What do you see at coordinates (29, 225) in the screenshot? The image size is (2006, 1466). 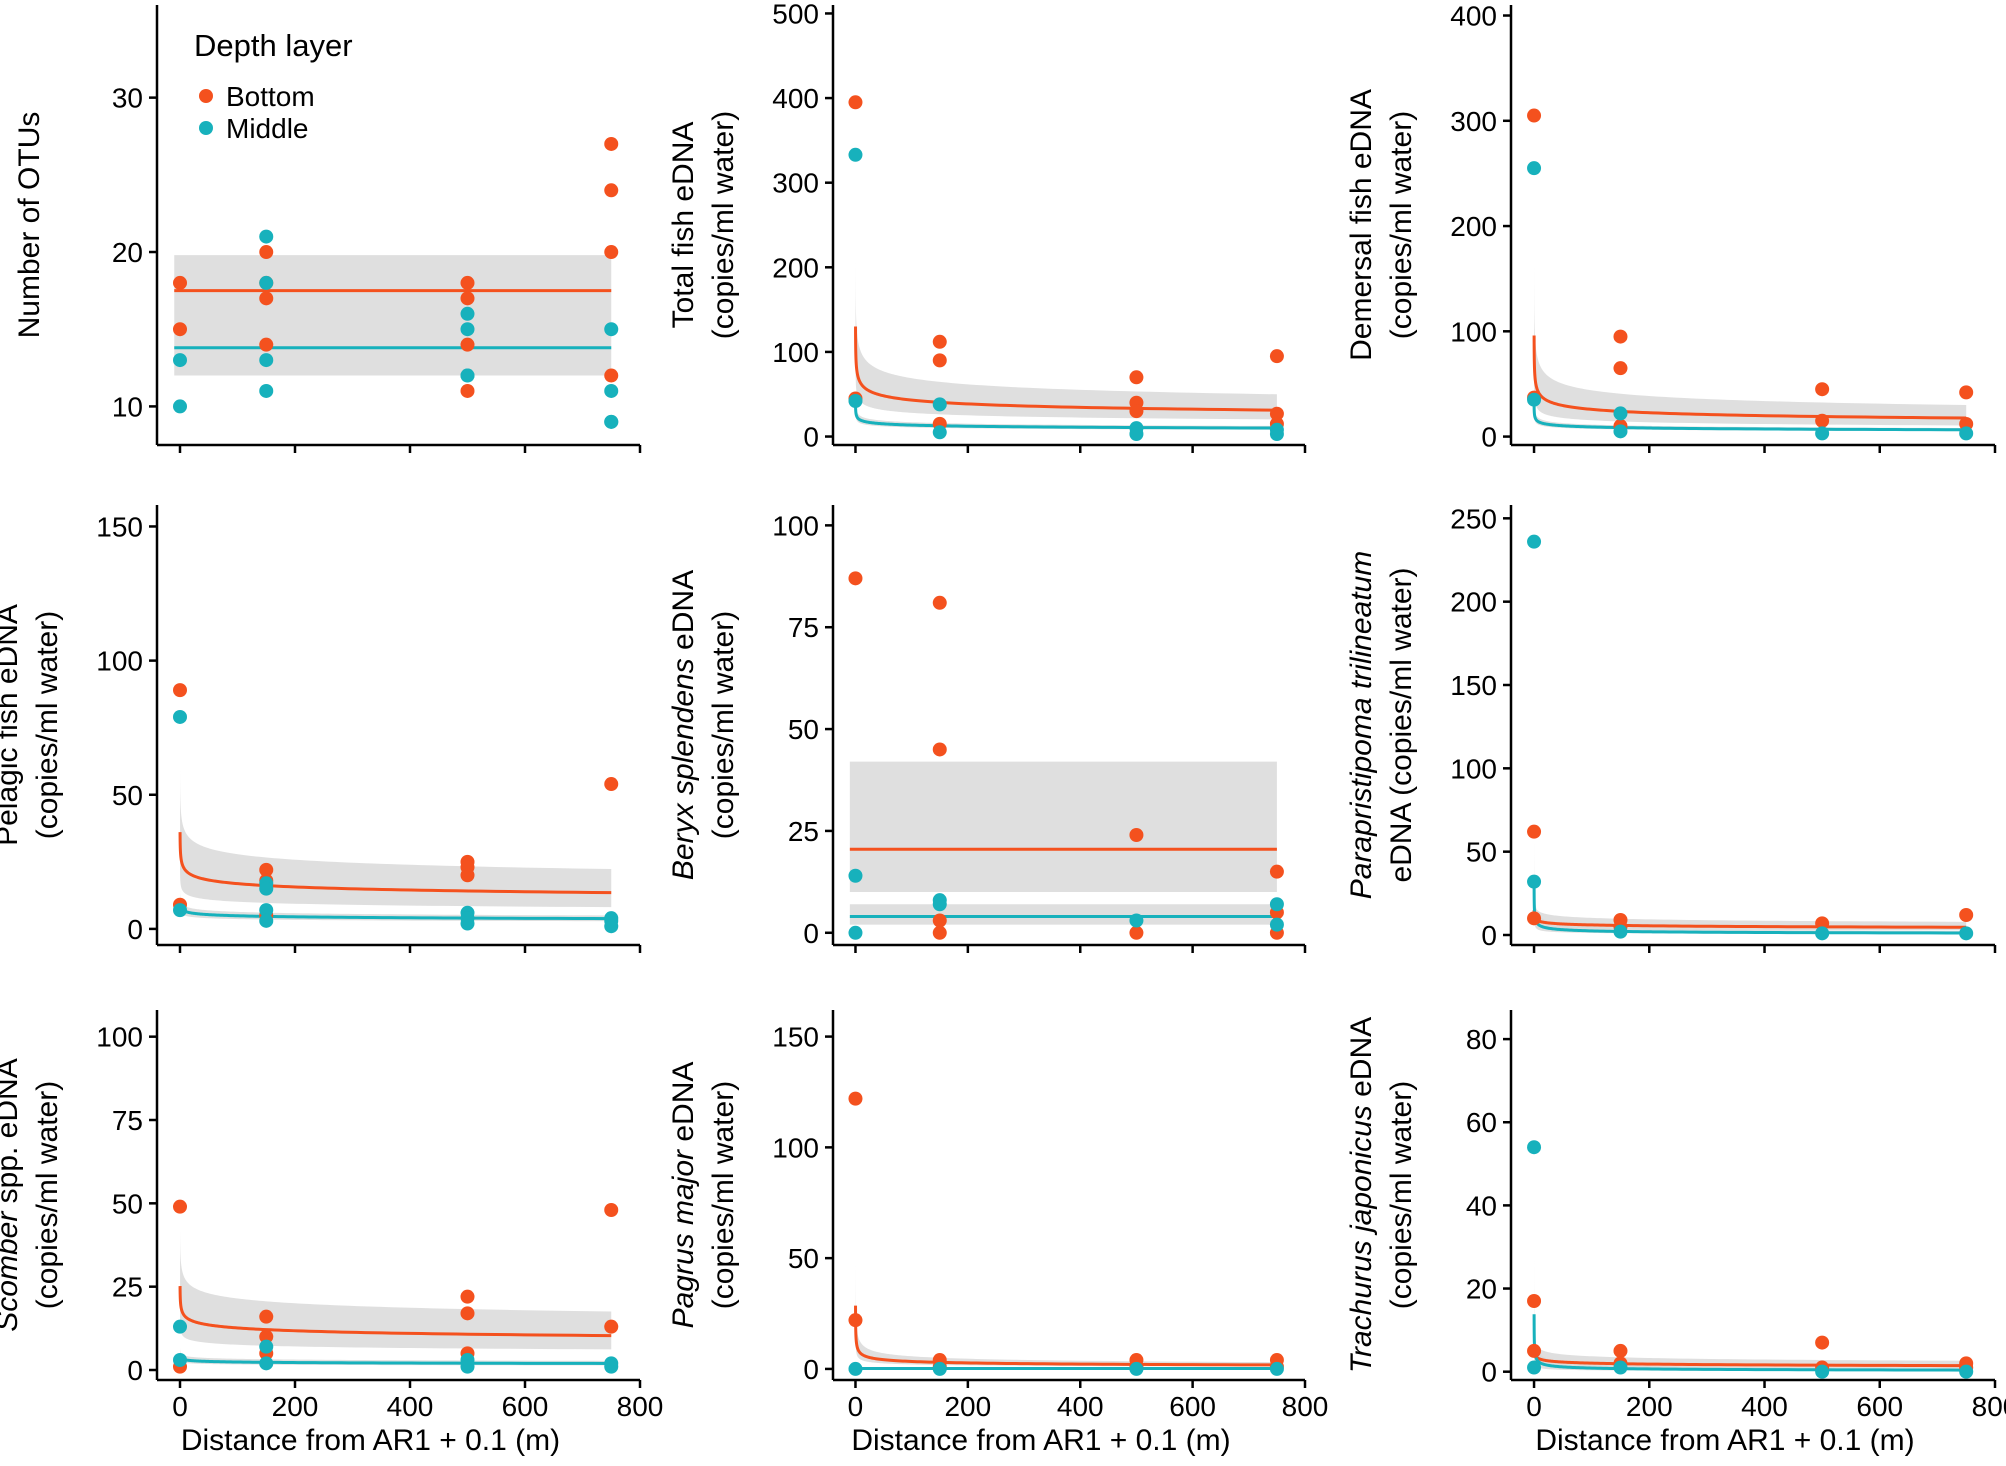 I see `y-axis-label-part: Number of OTUs` at bounding box center [29, 225].